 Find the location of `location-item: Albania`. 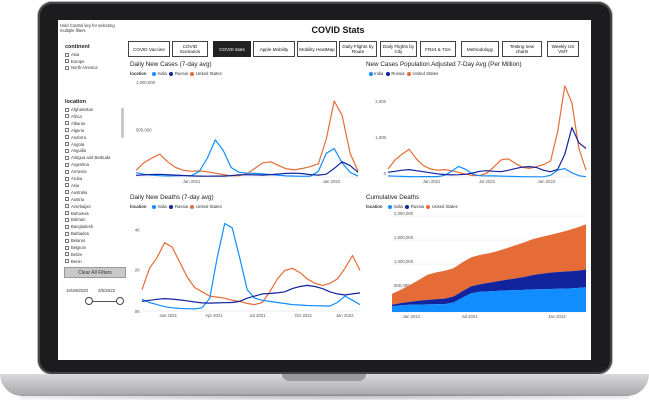

location-item: Albania is located at coordinates (75, 123).